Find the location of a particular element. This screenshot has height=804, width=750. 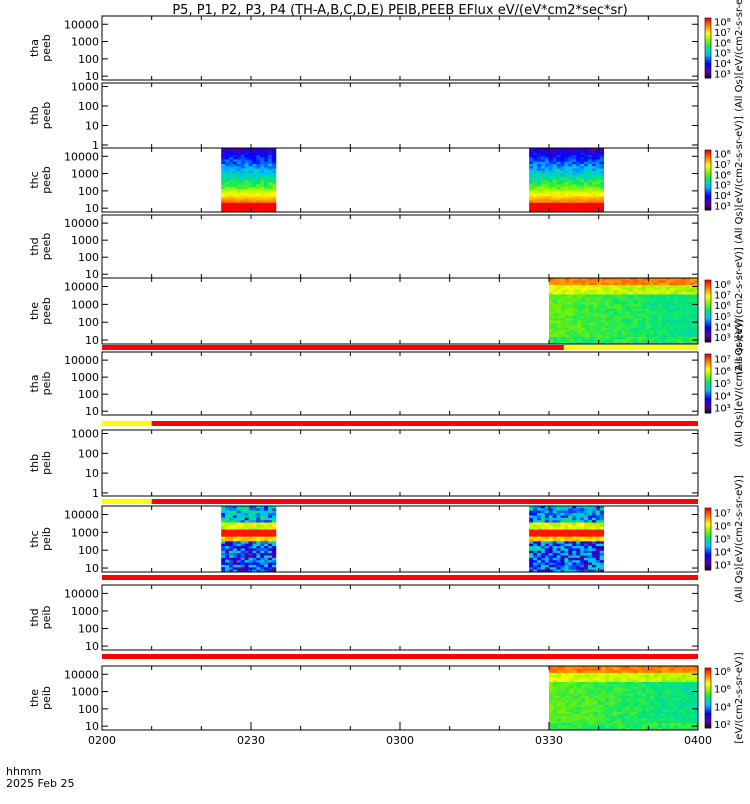

colorbar-tick-label: 10³ is located at coordinates (722, 409).